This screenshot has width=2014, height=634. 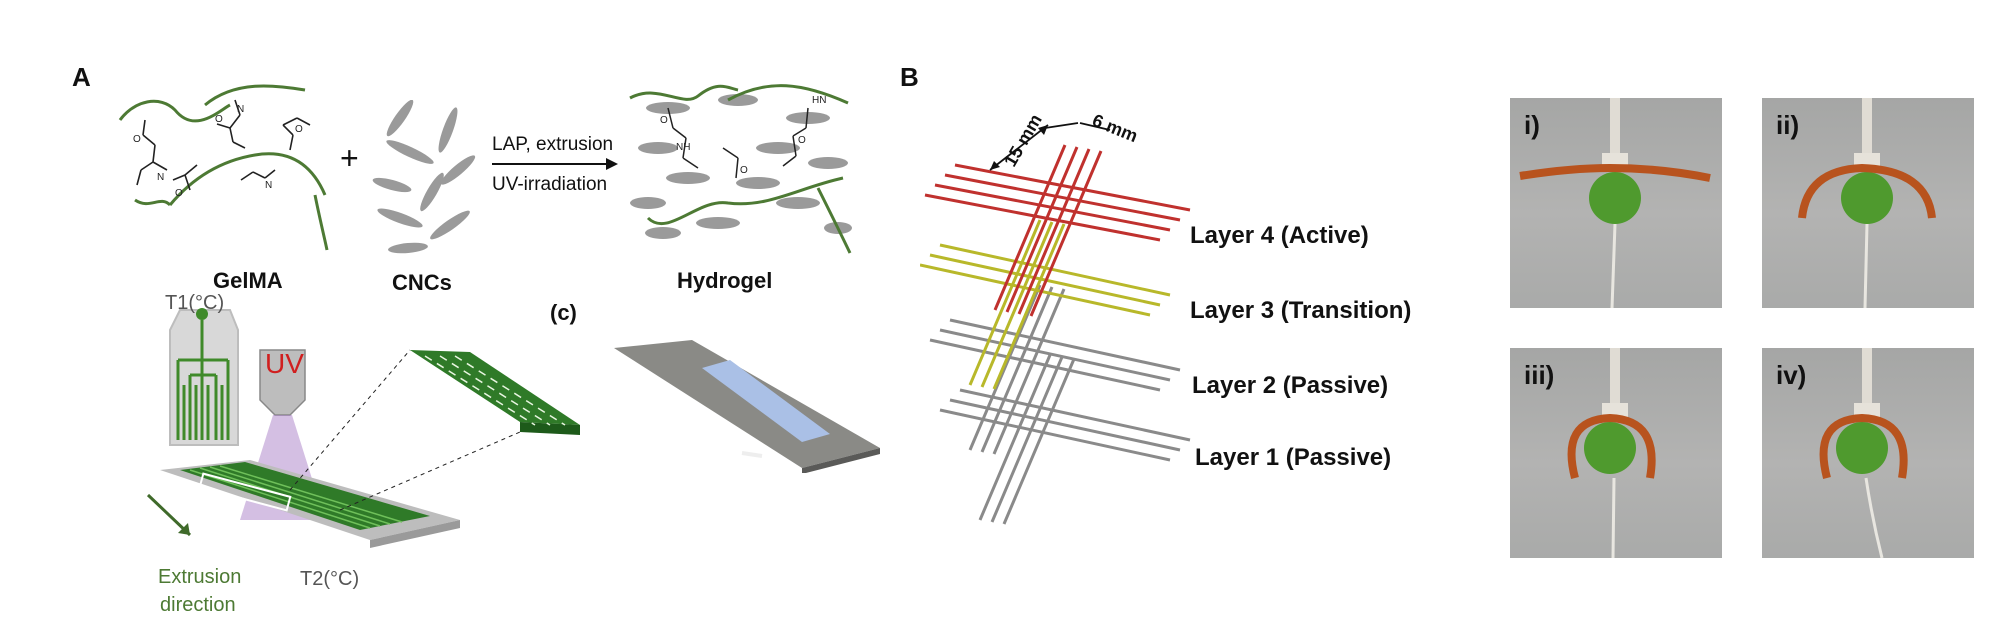 I want to click on uv-label: UV, so click(x=284, y=363).